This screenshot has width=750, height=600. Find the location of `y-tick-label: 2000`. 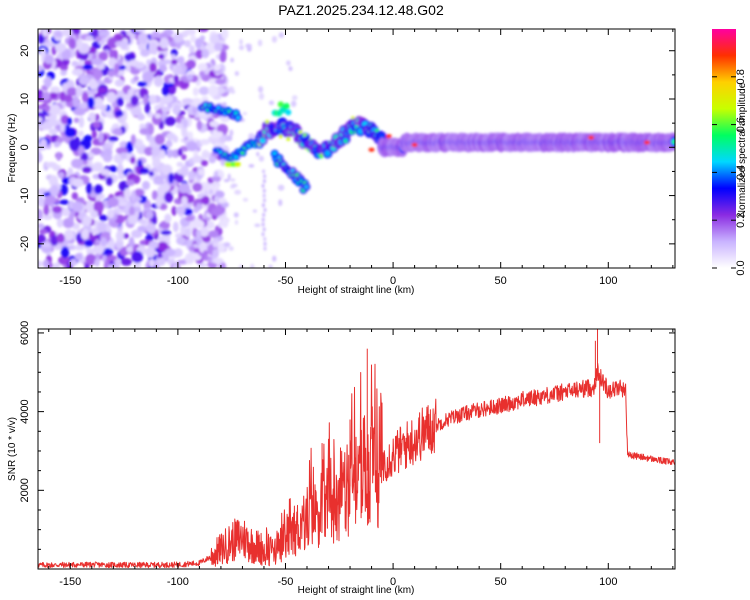

y-tick-label: 2000 is located at coordinates (25, 490).